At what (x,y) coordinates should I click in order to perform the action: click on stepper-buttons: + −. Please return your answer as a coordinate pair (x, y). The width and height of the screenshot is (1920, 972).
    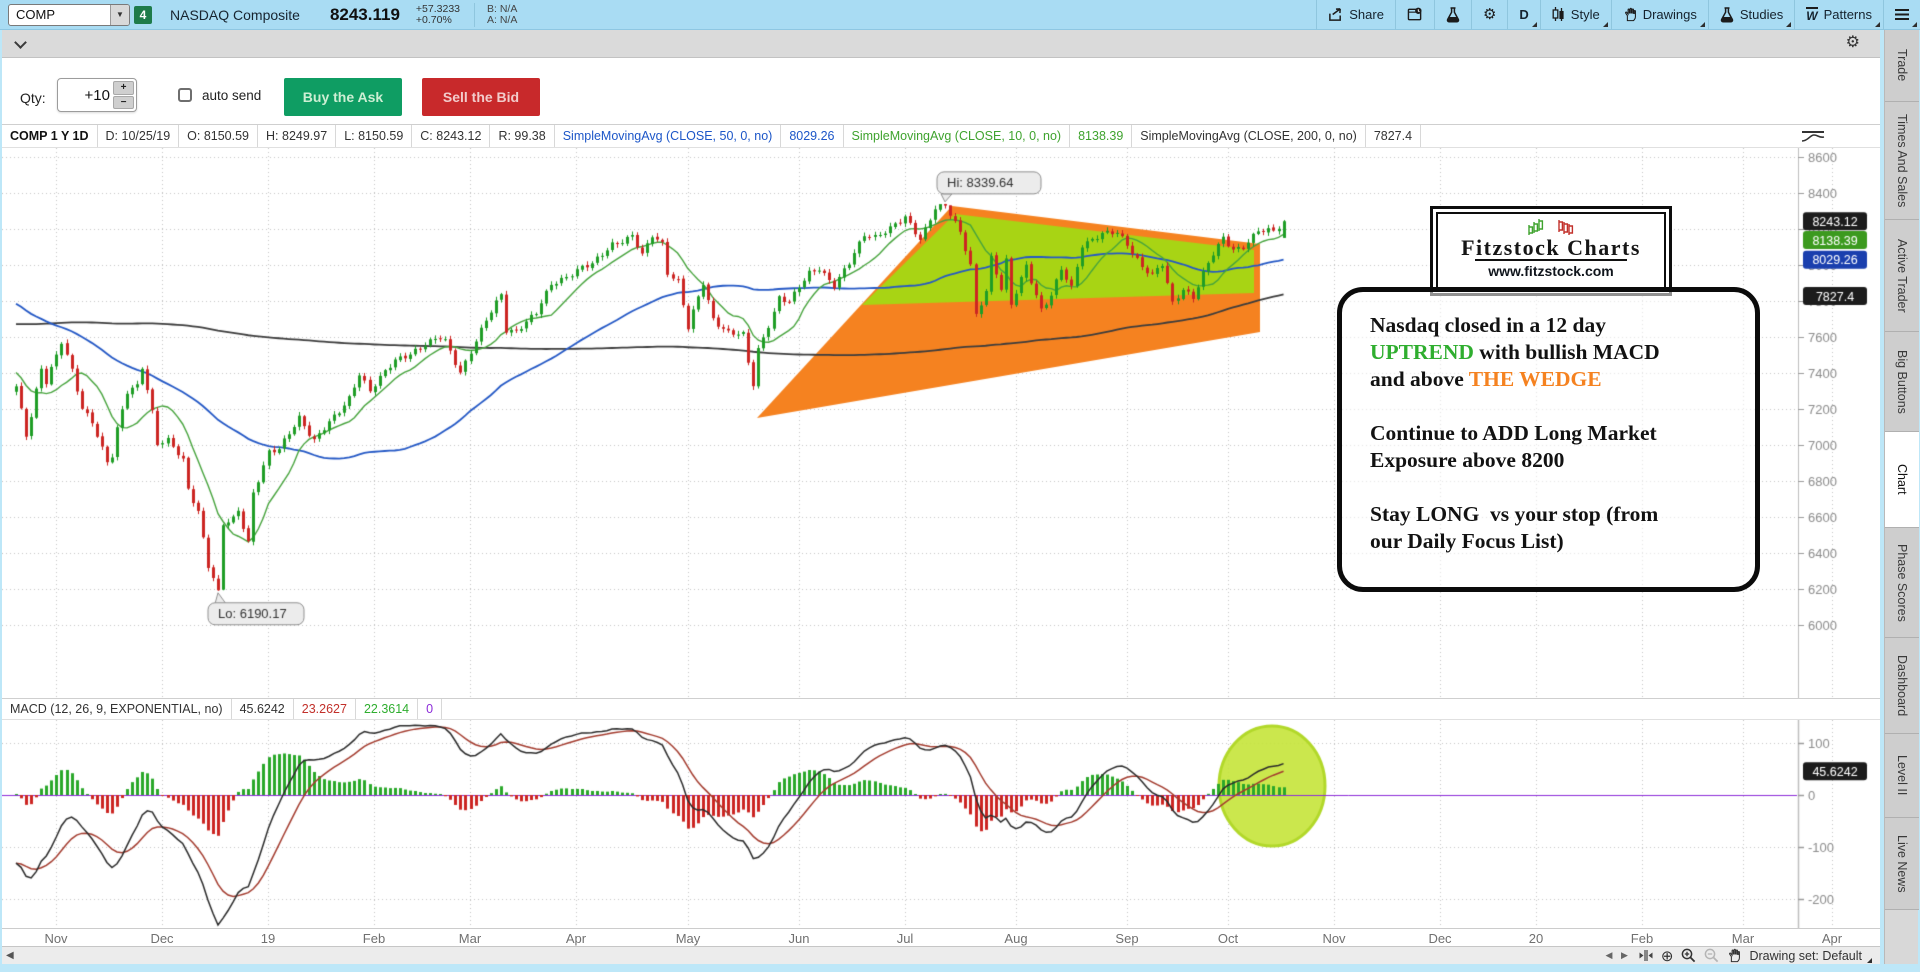
    Looking at the image, I should click on (123, 95).